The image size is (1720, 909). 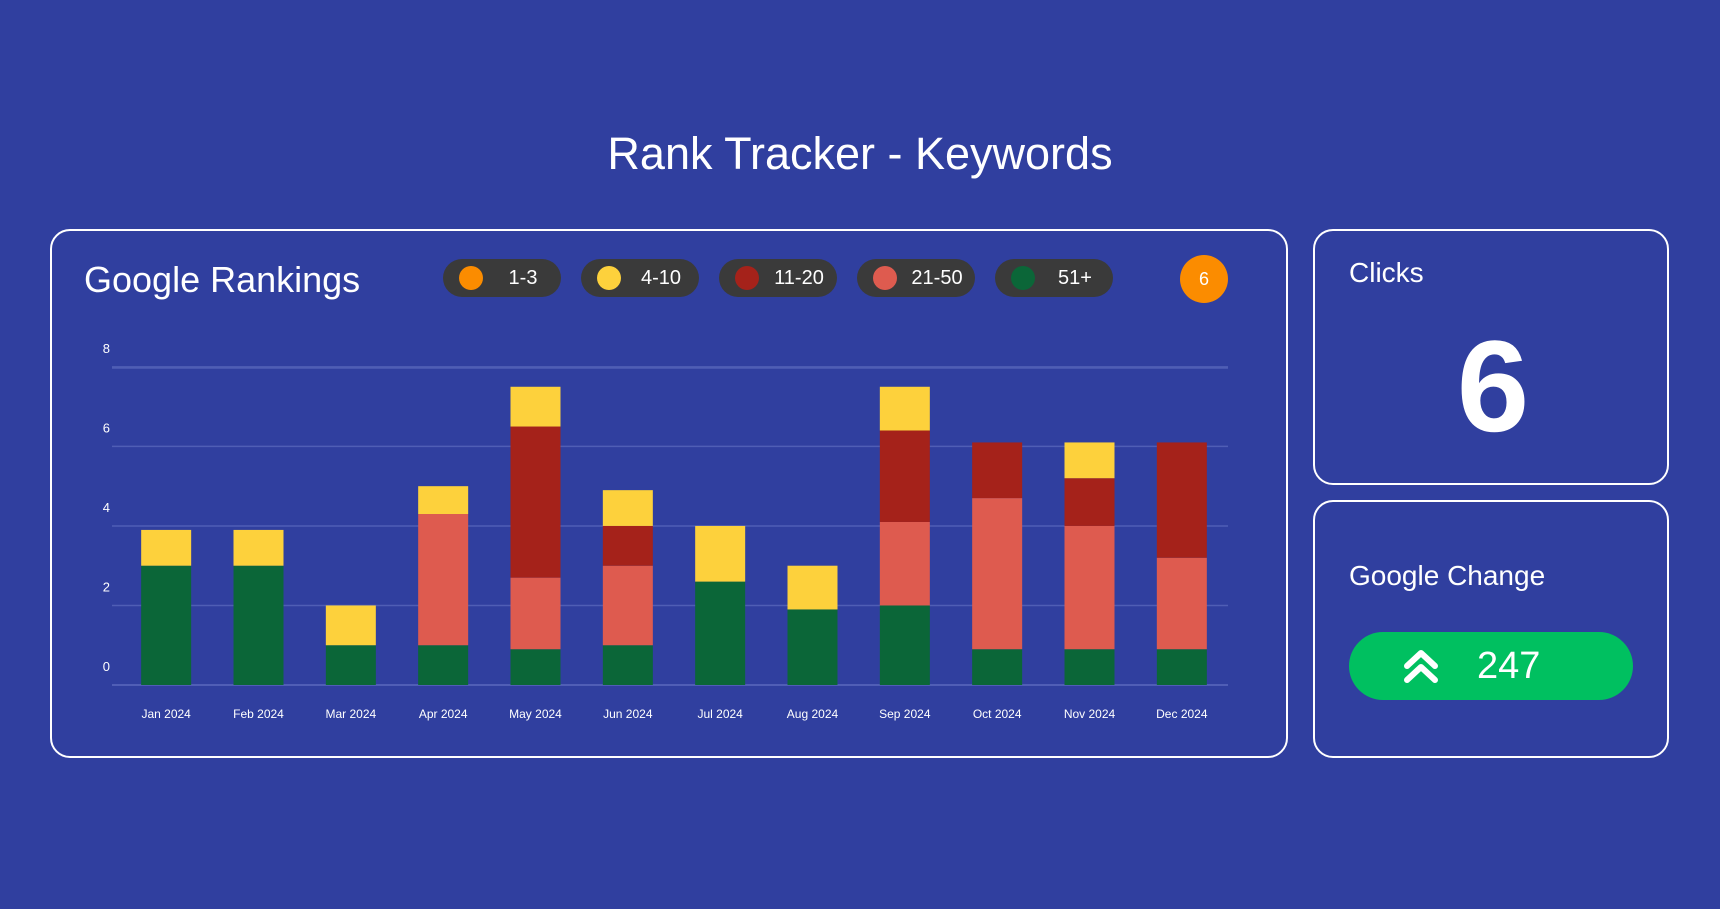 I want to click on legend-label: 11-20, so click(x=799, y=278).